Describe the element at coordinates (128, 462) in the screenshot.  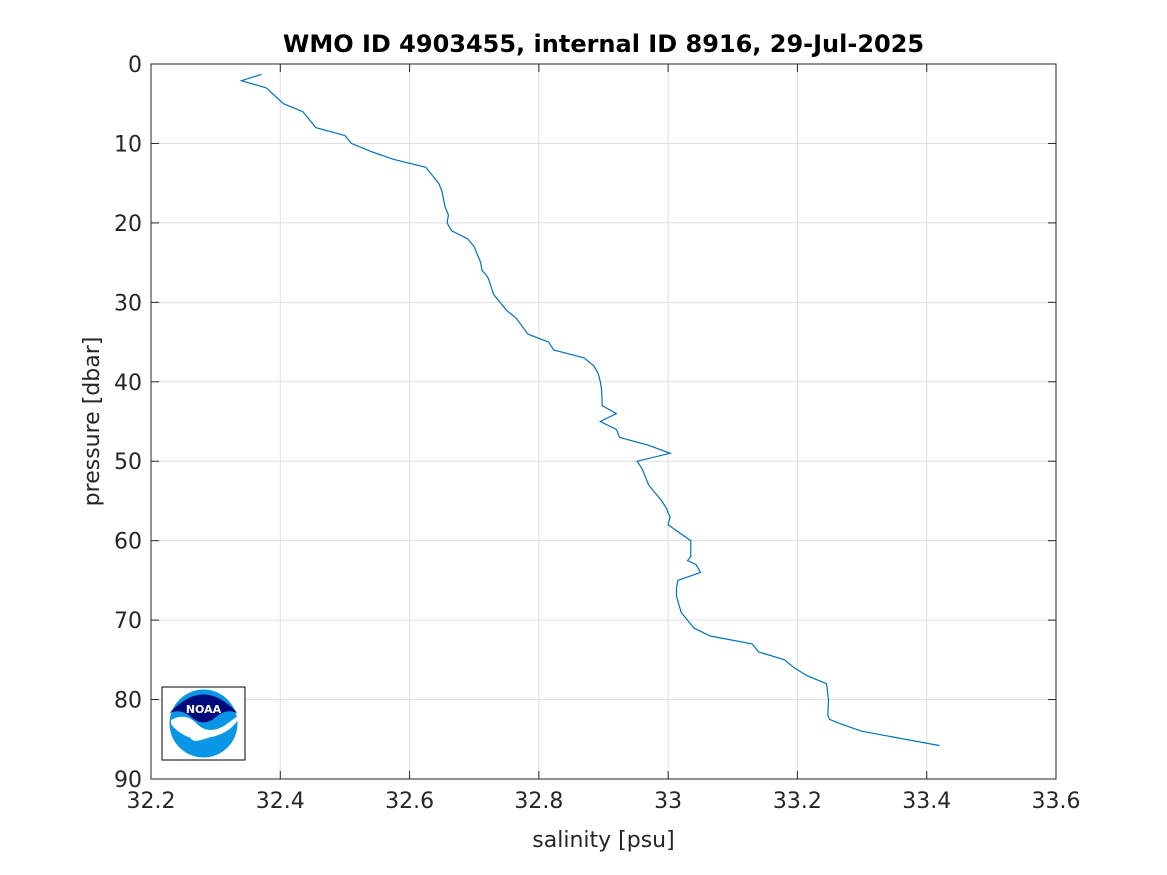
I see `y-tick-label: 50` at that location.